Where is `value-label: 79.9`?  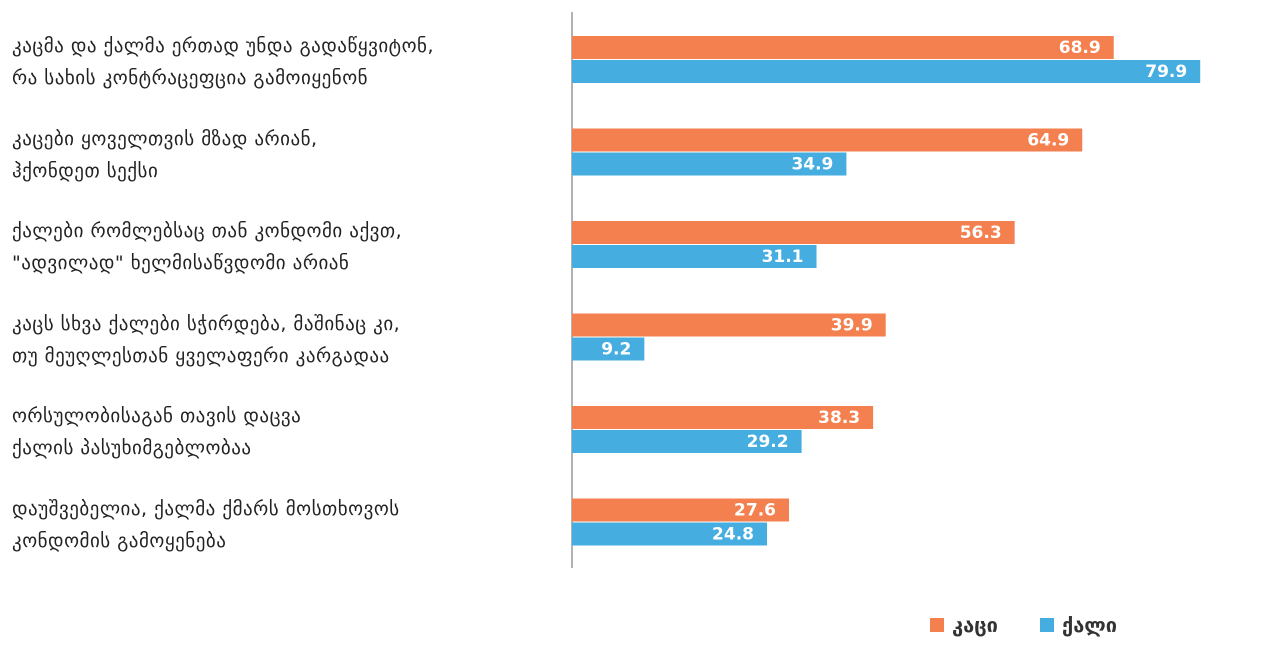 value-label: 79.9 is located at coordinates (1166, 72).